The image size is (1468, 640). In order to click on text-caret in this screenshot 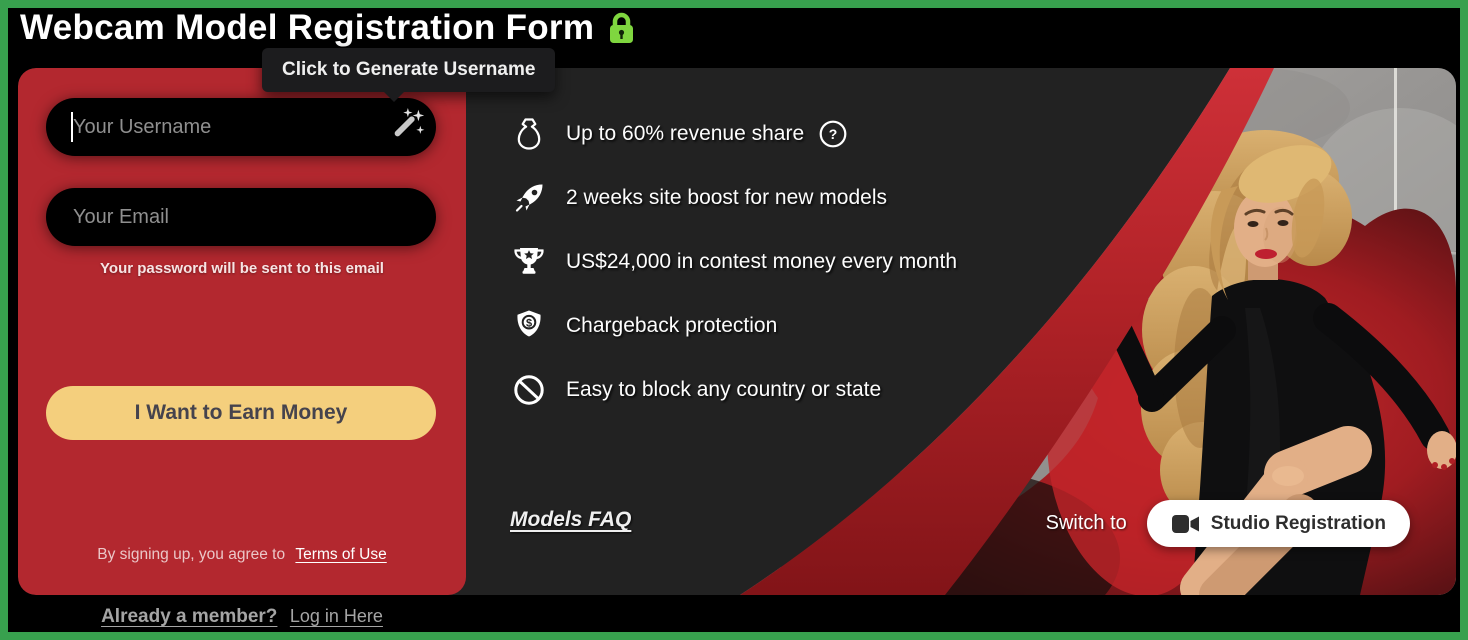, I will do `click(72, 127)`.